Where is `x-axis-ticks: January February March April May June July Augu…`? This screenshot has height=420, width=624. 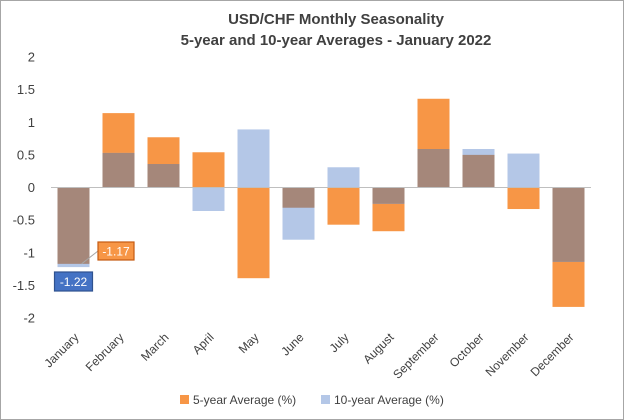
x-axis-ticks: January February March April May June July Augu… is located at coordinates (309, 356).